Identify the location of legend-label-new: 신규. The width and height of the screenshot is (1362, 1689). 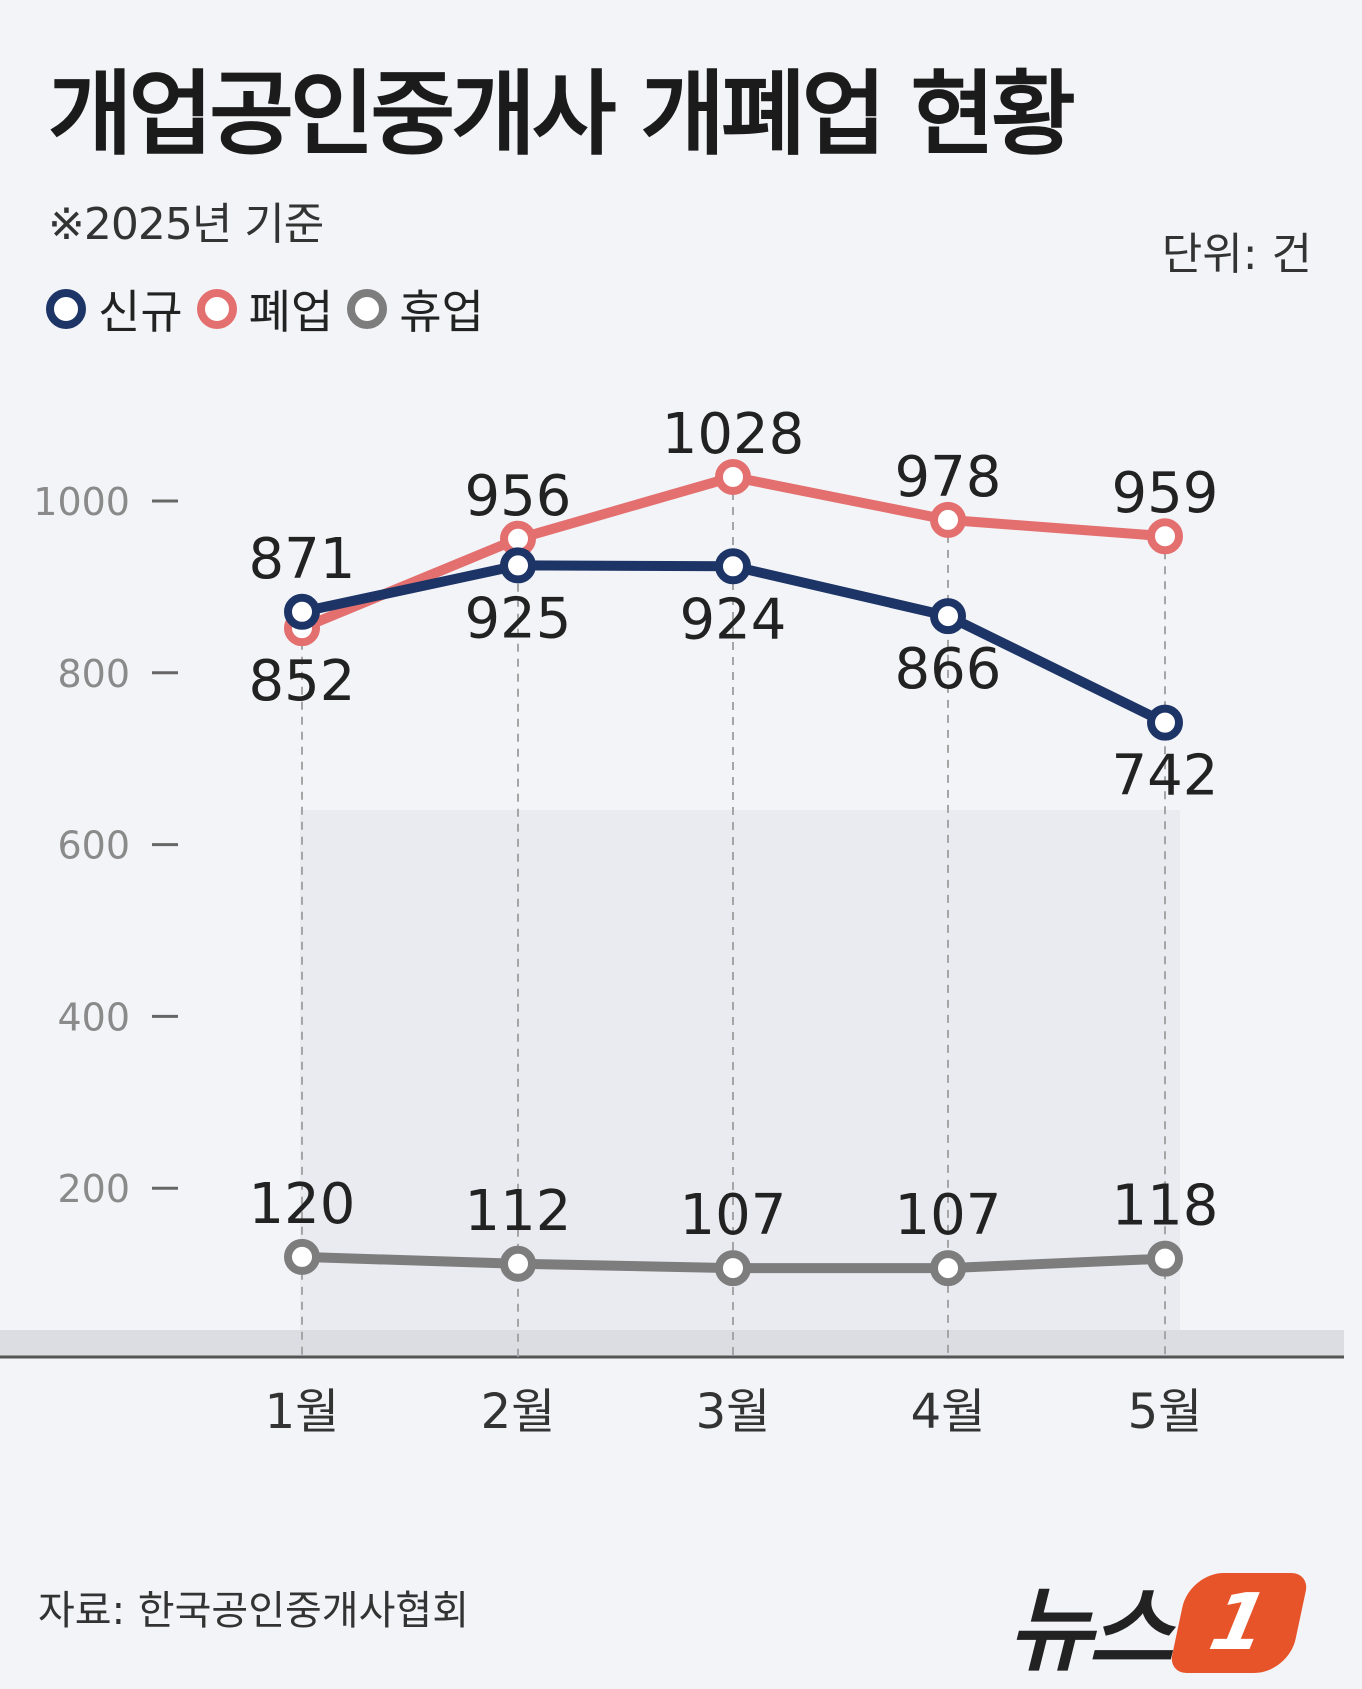
(140, 312).